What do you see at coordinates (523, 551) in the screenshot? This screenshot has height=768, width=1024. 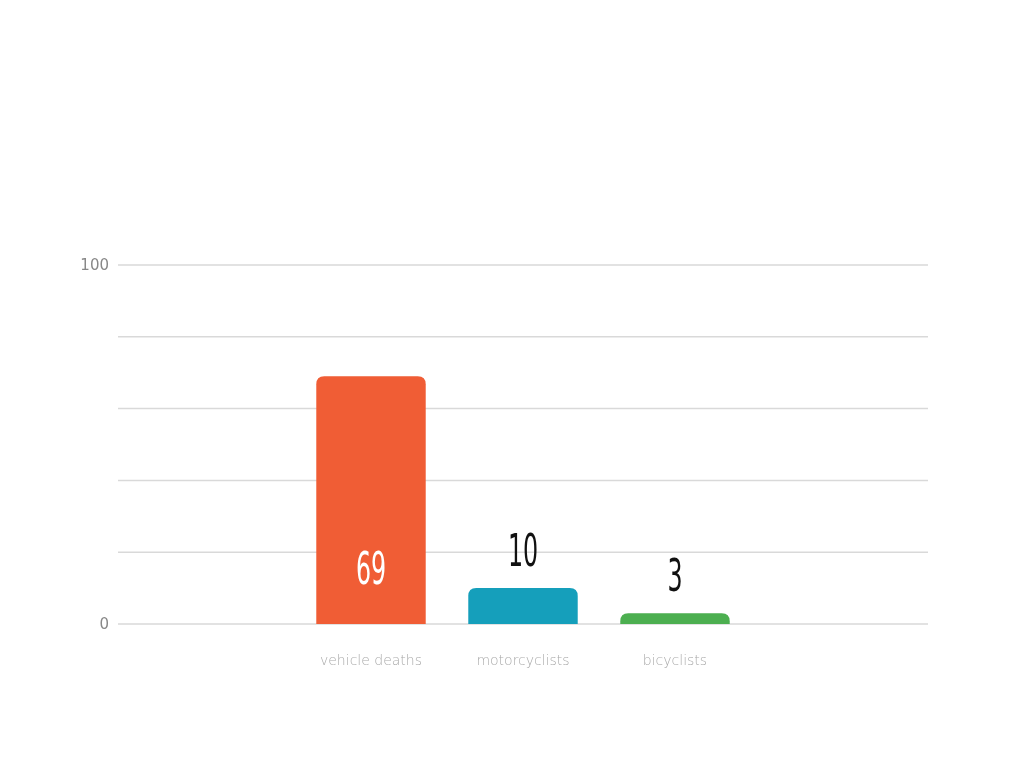 I see `data-label: 10` at bounding box center [523, 551].